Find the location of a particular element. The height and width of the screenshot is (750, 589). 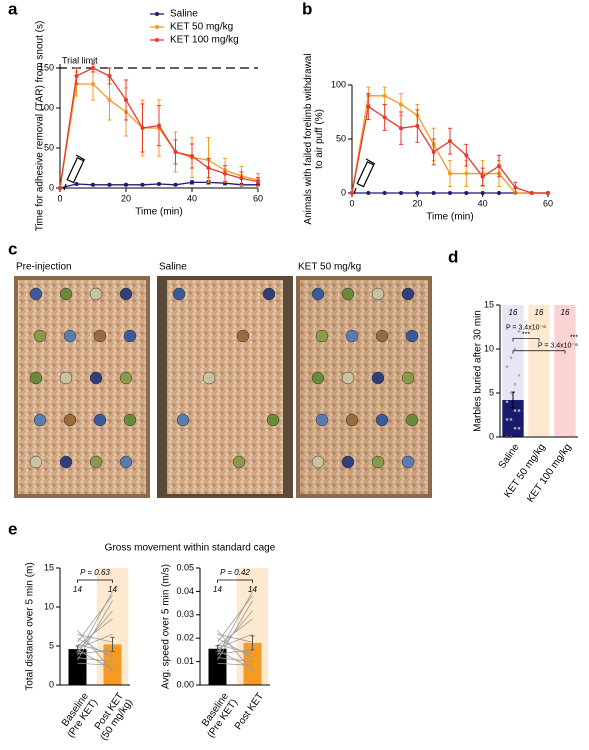

n-label: 14 is located at coordinates (252, 589).